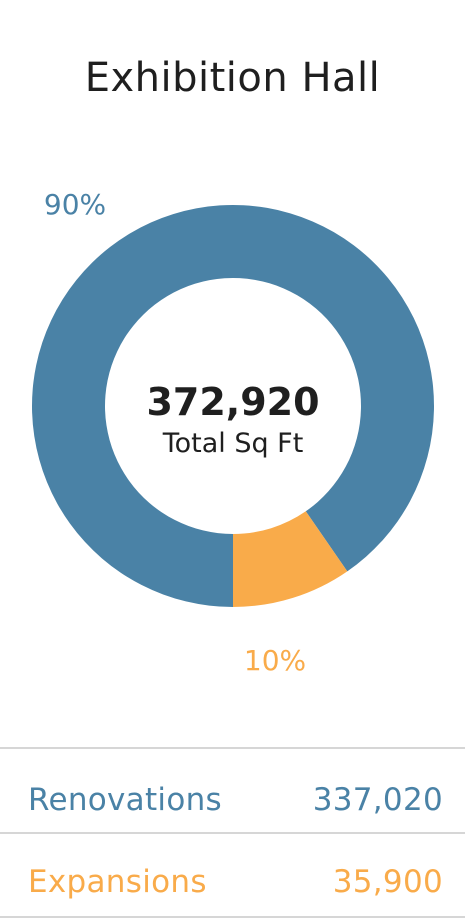 Image resolution: width=465 pixels, height=922 pixels. Describe the element at coordinates (232, 882) in the screenshot. I see `legend-row-expansions: Expansions 35,900` at that location.